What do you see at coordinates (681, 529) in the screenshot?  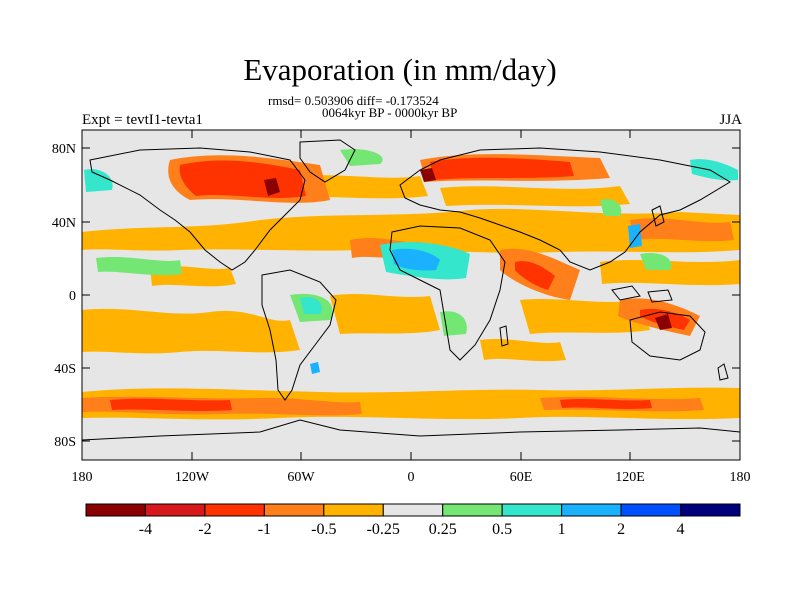 I see `colorbar-label: 4` at bounding box center [681, 529].